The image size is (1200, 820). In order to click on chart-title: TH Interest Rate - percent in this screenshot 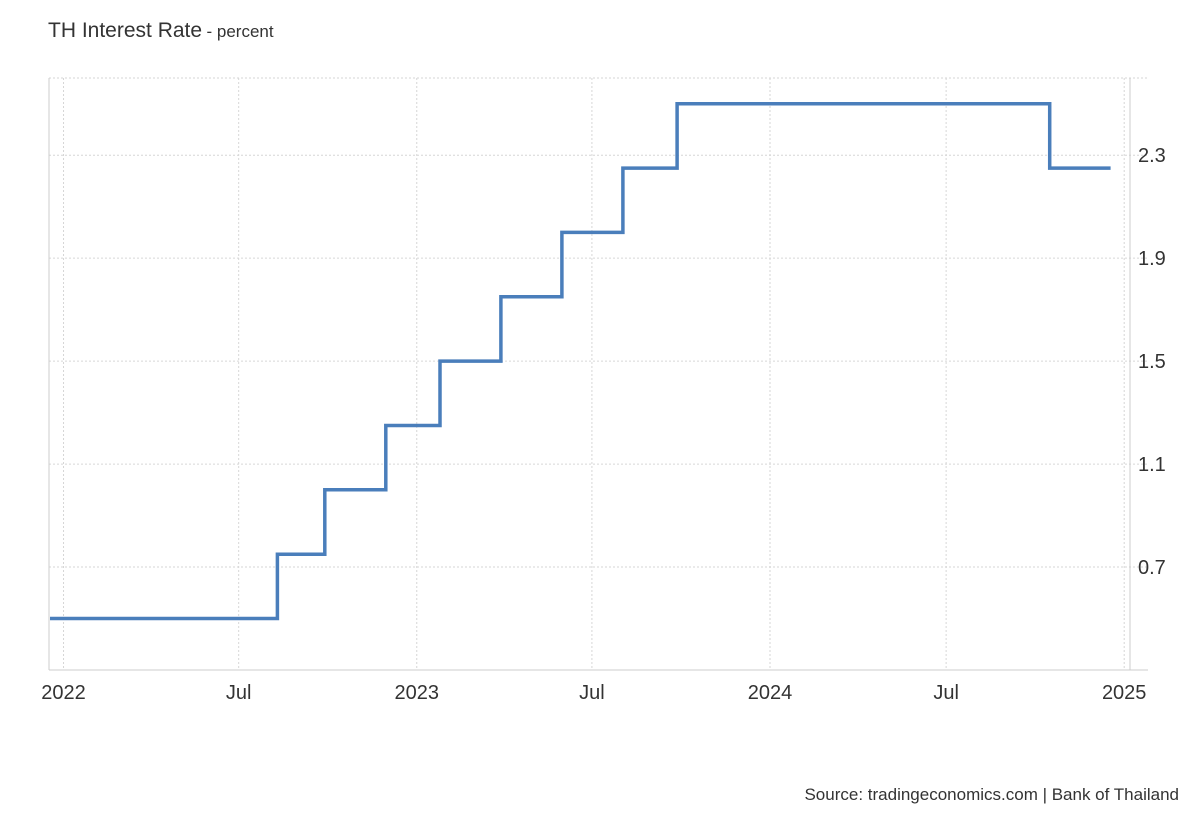, I will do `click(161, 31)`.